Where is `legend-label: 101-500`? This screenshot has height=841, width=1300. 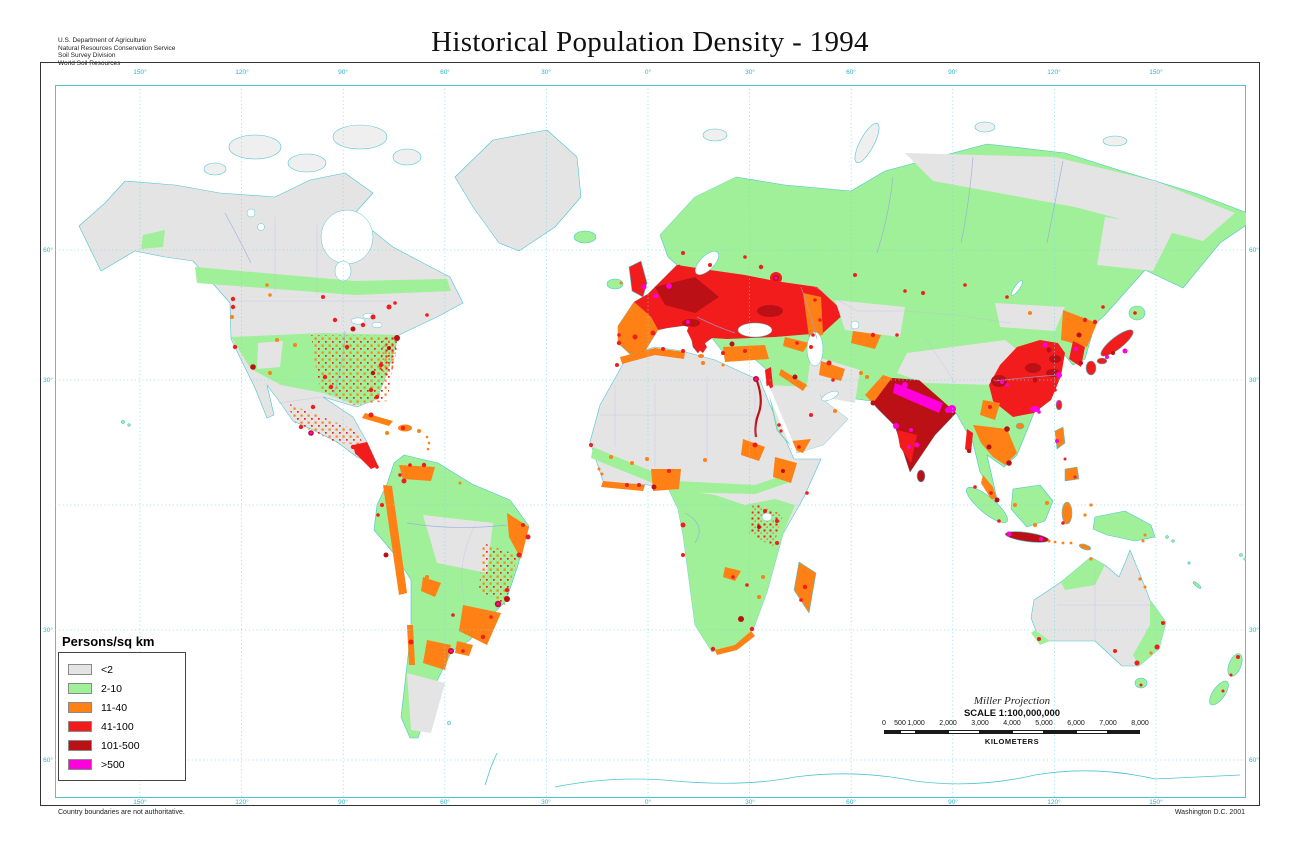 legend-label: 101-500 is located at coordinates (120, 745).